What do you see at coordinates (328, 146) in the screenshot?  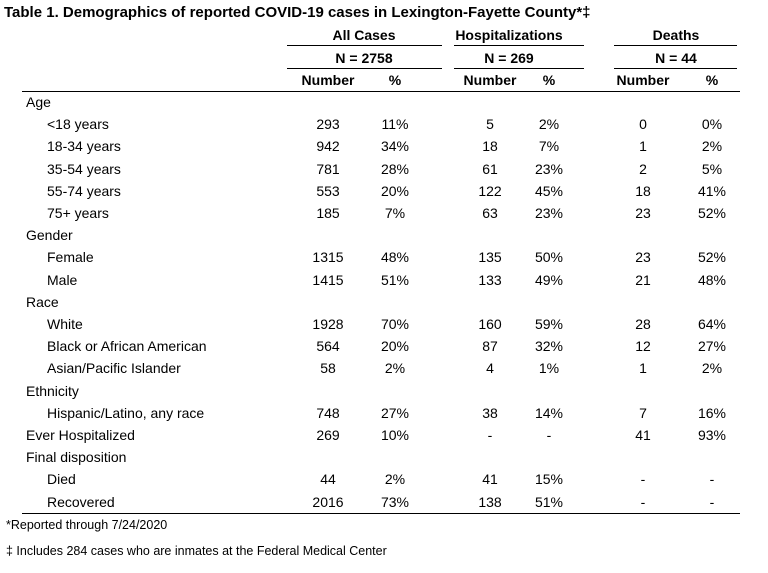 I see `cell-number: 942` at bounding box center [328, 146].